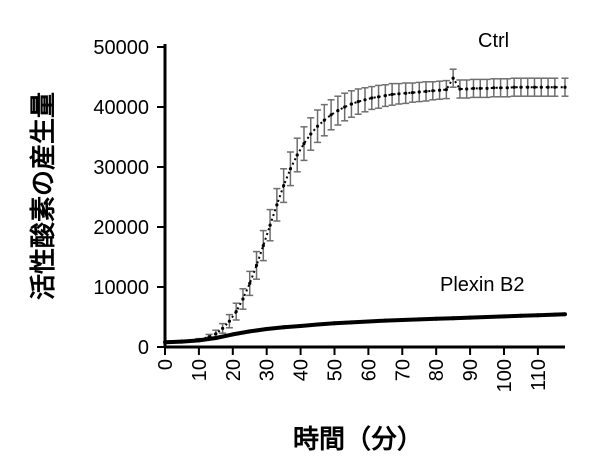  I want to click on x-tick-label: 30, so click(268, 370).